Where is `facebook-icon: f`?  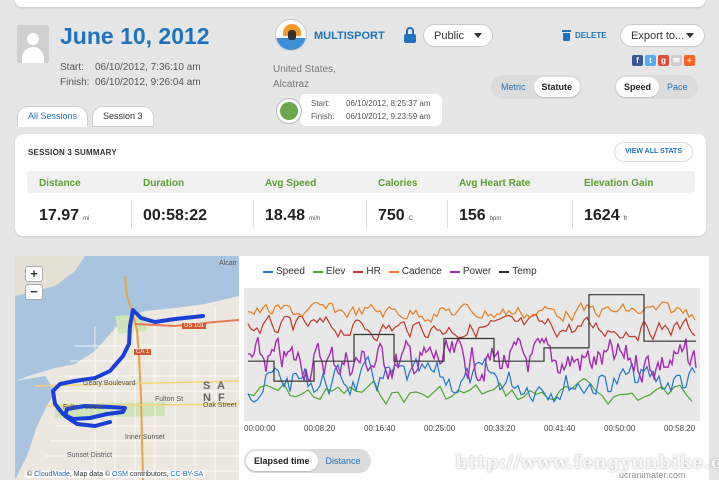 facebook-icon: f is located at coordinates (637, 60).